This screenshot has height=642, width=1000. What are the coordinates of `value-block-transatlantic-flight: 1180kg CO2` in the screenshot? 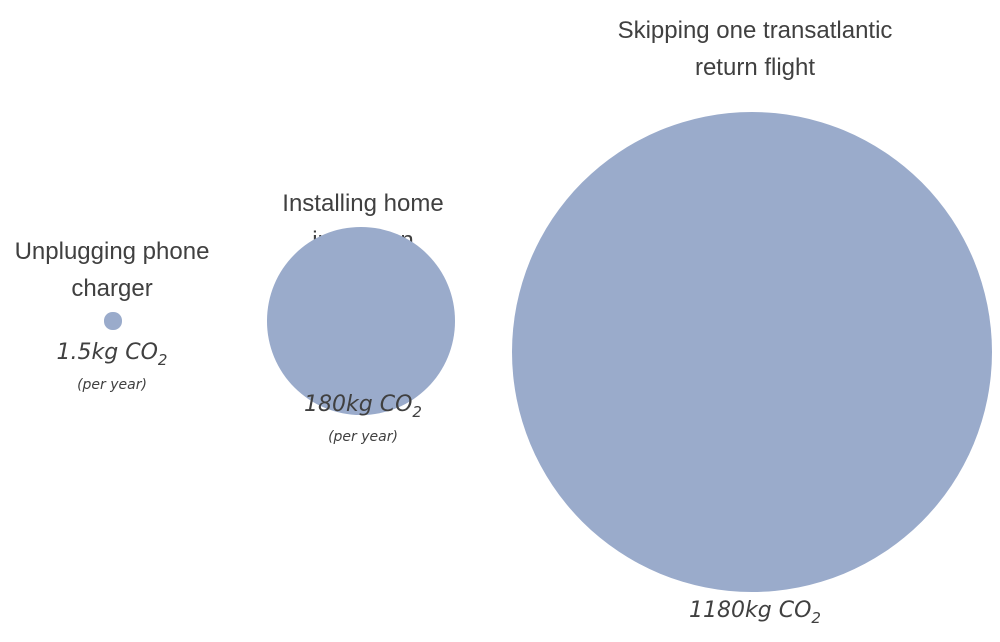 It's located at (755, 612).